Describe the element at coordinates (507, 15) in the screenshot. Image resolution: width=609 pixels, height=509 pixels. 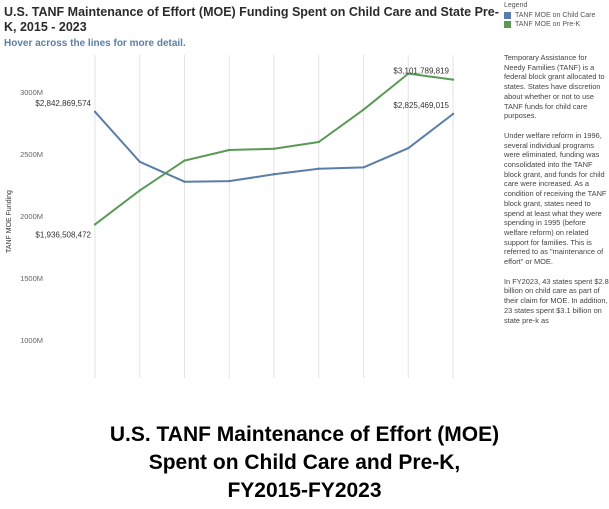
I see `legend-swatch-child-care` at that location.